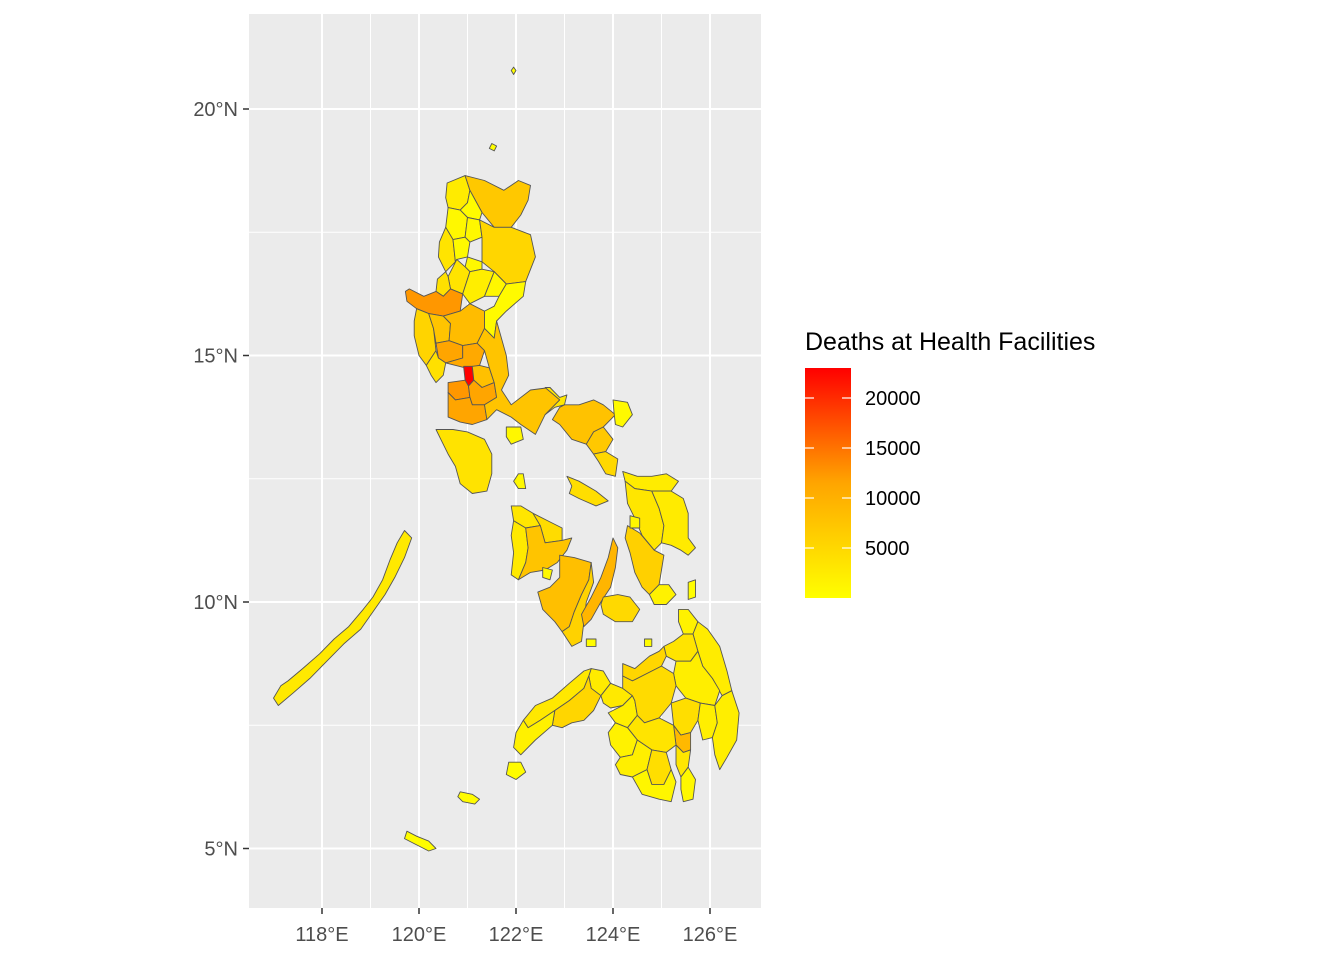 Image resolution: width=1344 pixels, height=960 pixels. Describe the element at coordinates (691, 589) in the screenshot. I see `province-dinagat-islands` at that location.